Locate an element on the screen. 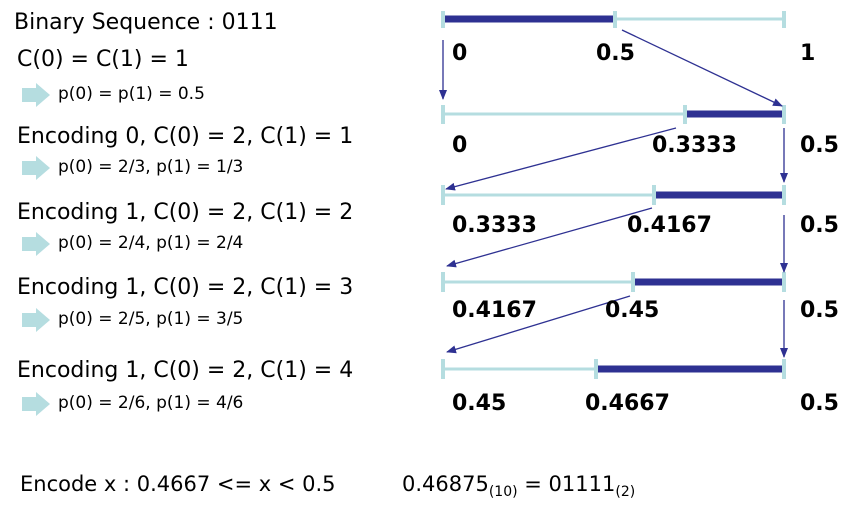 This screenshot has width=854, height=511. step-1-probs: p(0) = 2/3, p(1) = 1/3 is located at coordinates (151, 167).